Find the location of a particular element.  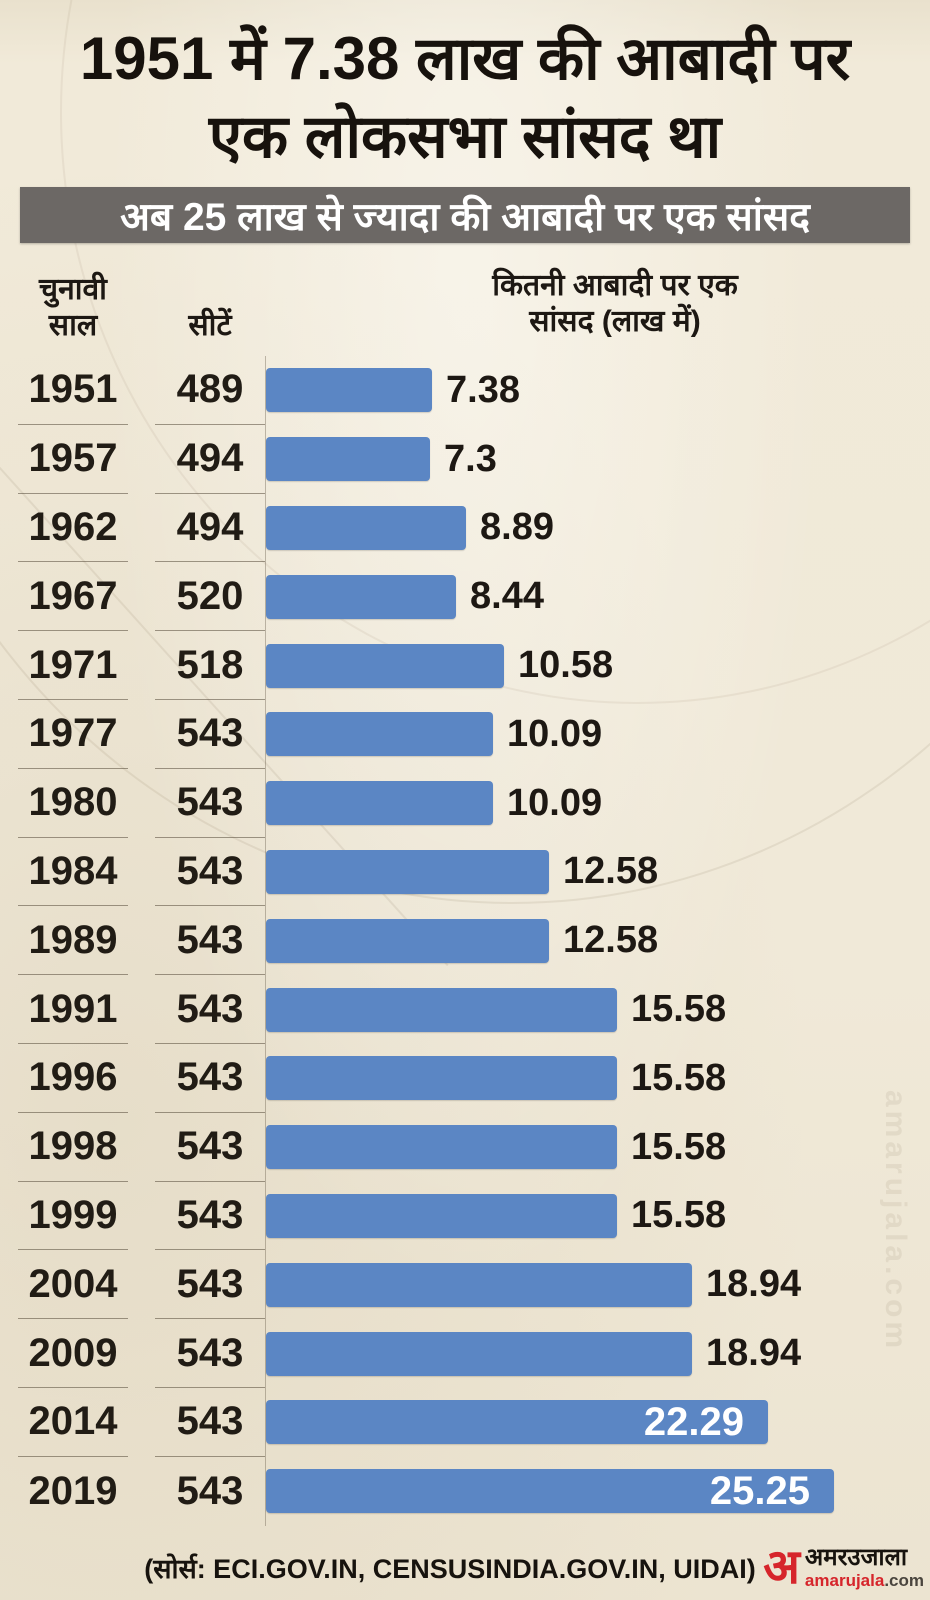

value-label: 12.58 is located at coordinates (611, 871).